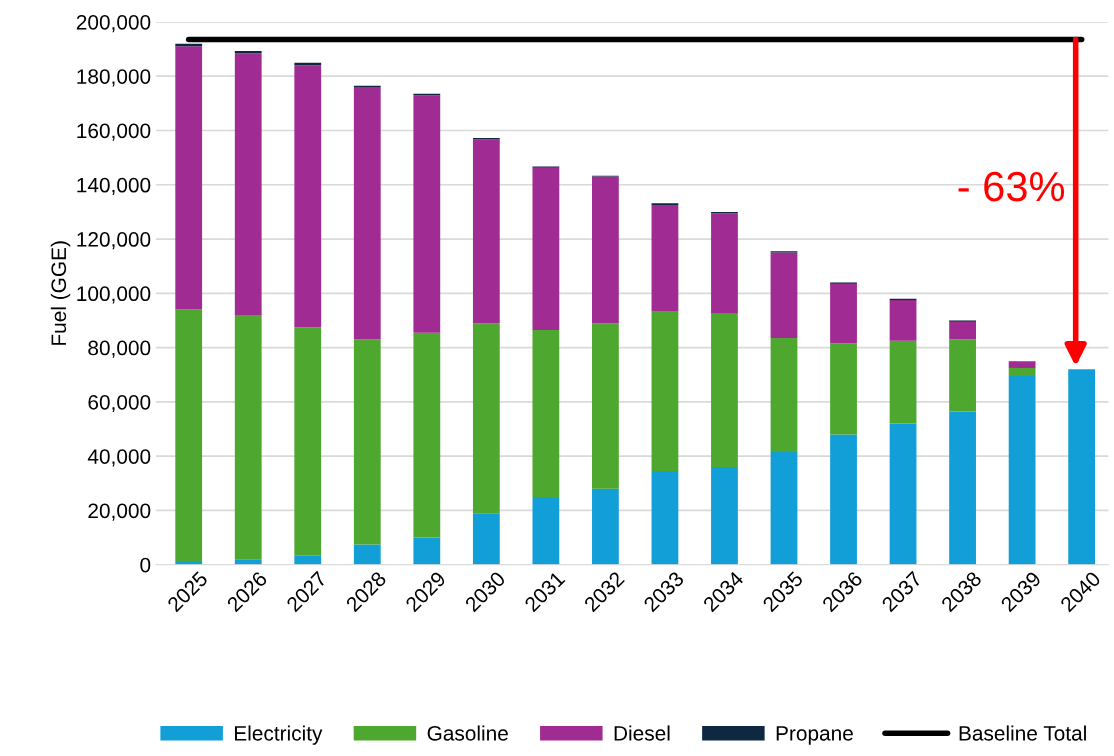 This screenshot has height=756, width=1114. Describe the element at coordinates (119, 349) in the screenshot. I see `y-tick-label: 80,000` at that location.